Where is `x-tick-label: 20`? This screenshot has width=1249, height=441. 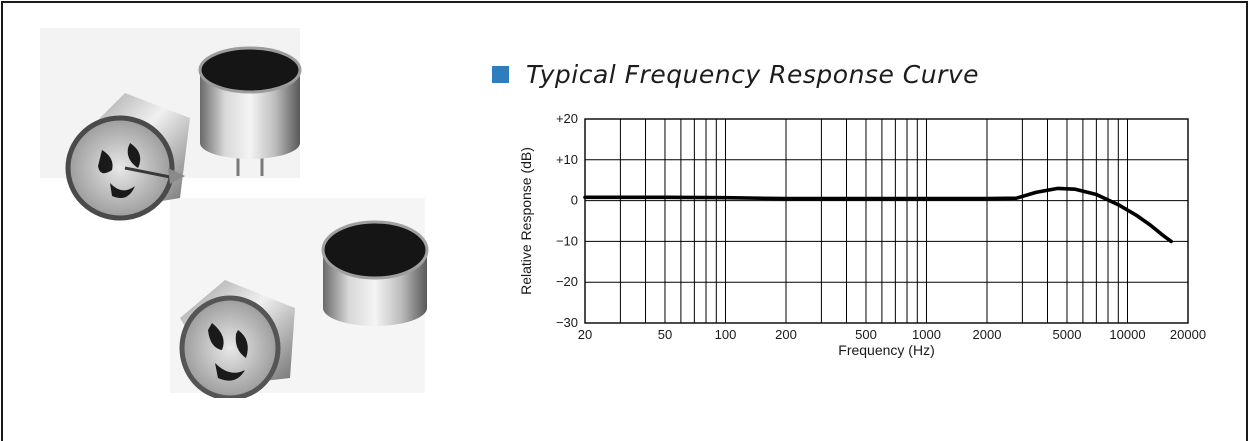 x-tick-label: 20 is located at coordinates (585, 334).